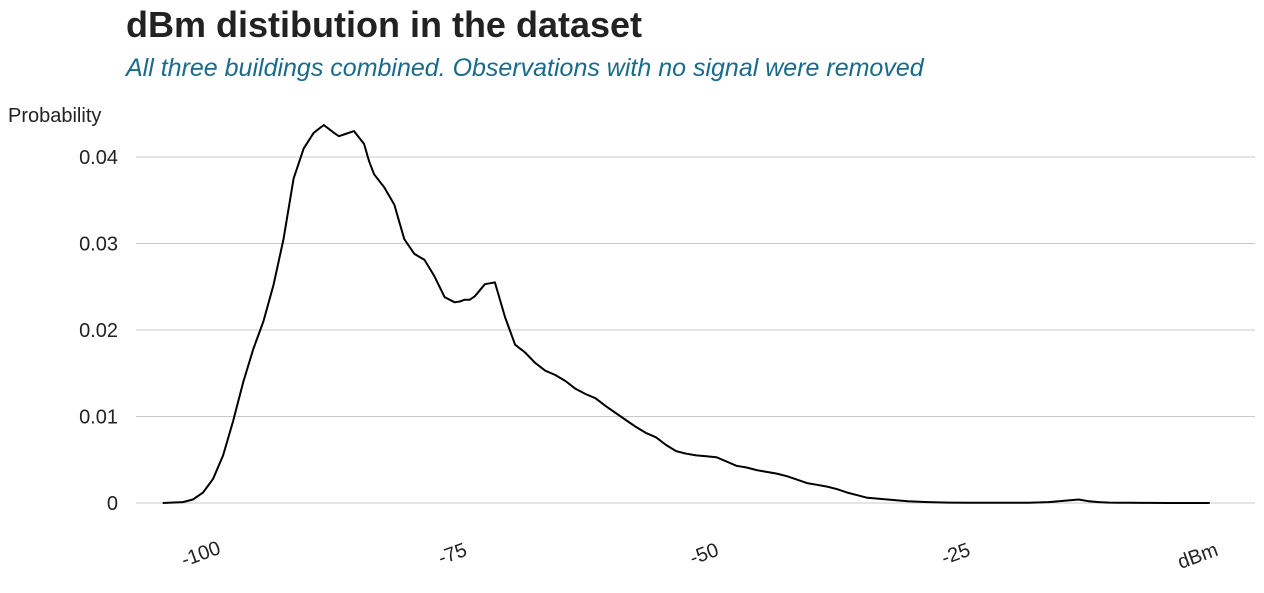 The image size is (1264, 593). What do you see at coordinates (98, 158) in the screenshot?
I see `y-tick-label: 0.04` at bounding box center [98, 158].